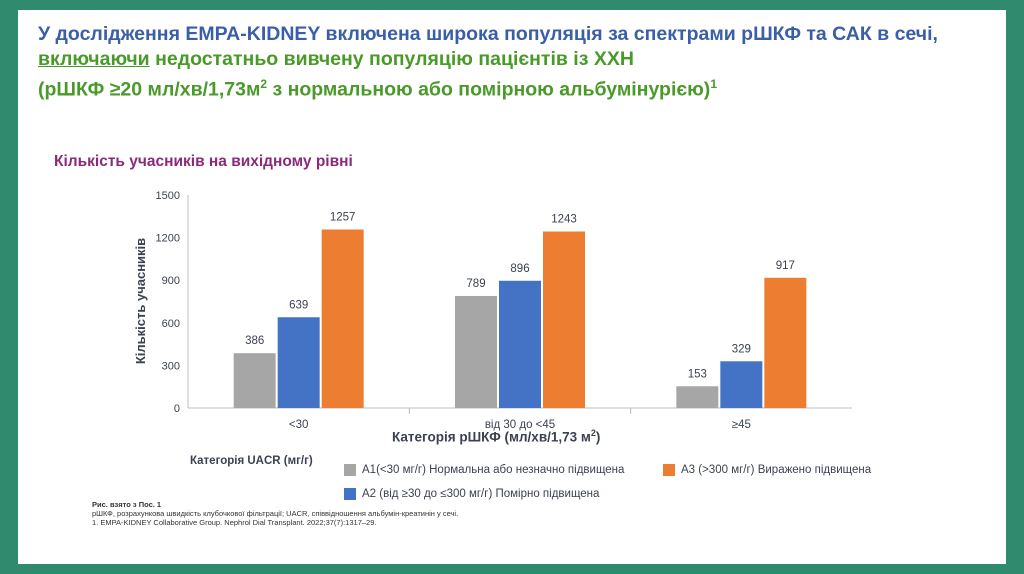  Describe the element at coordinates (564, 219) in the screenshot. I see `data-label: 1243` at that location.